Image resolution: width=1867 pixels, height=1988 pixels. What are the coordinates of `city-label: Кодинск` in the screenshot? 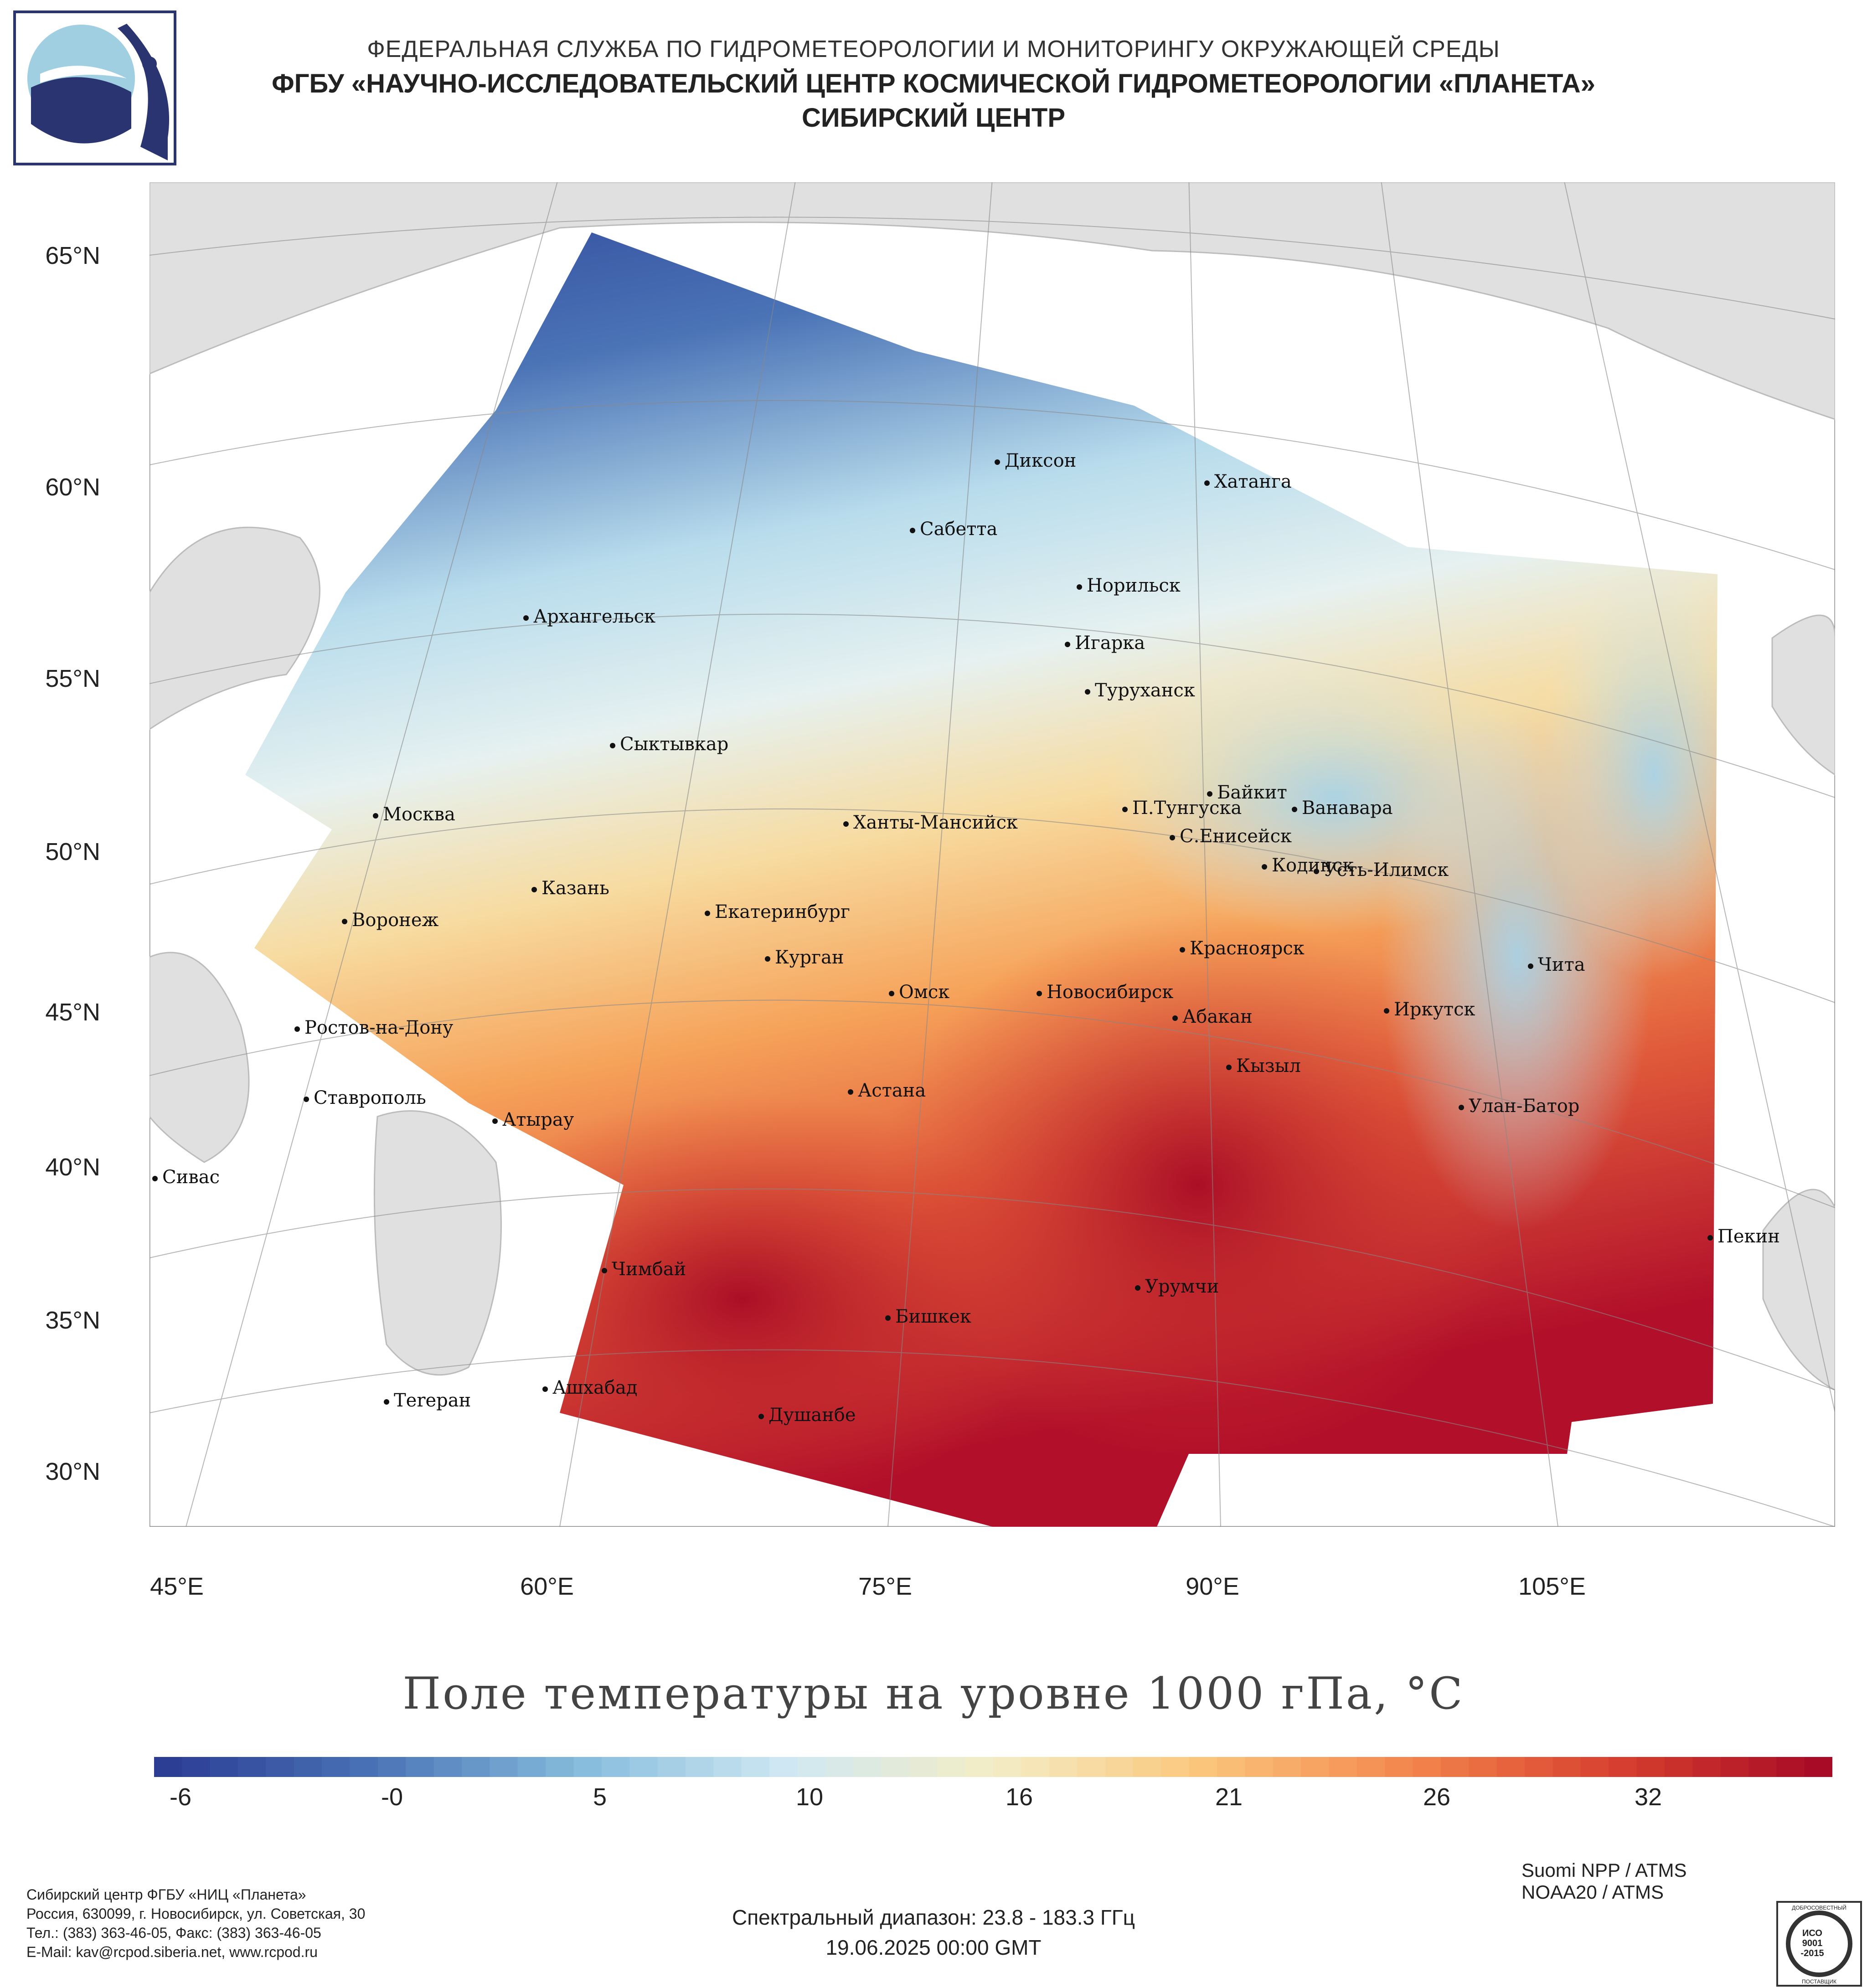 It's located at (1308, 866).